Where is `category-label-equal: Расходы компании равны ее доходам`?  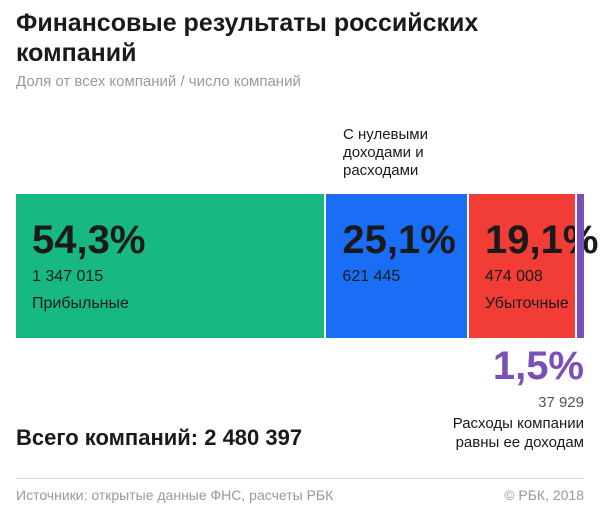 category-label-equal: Расходы компании равны ее доходам is located at coordinates (518, 433).